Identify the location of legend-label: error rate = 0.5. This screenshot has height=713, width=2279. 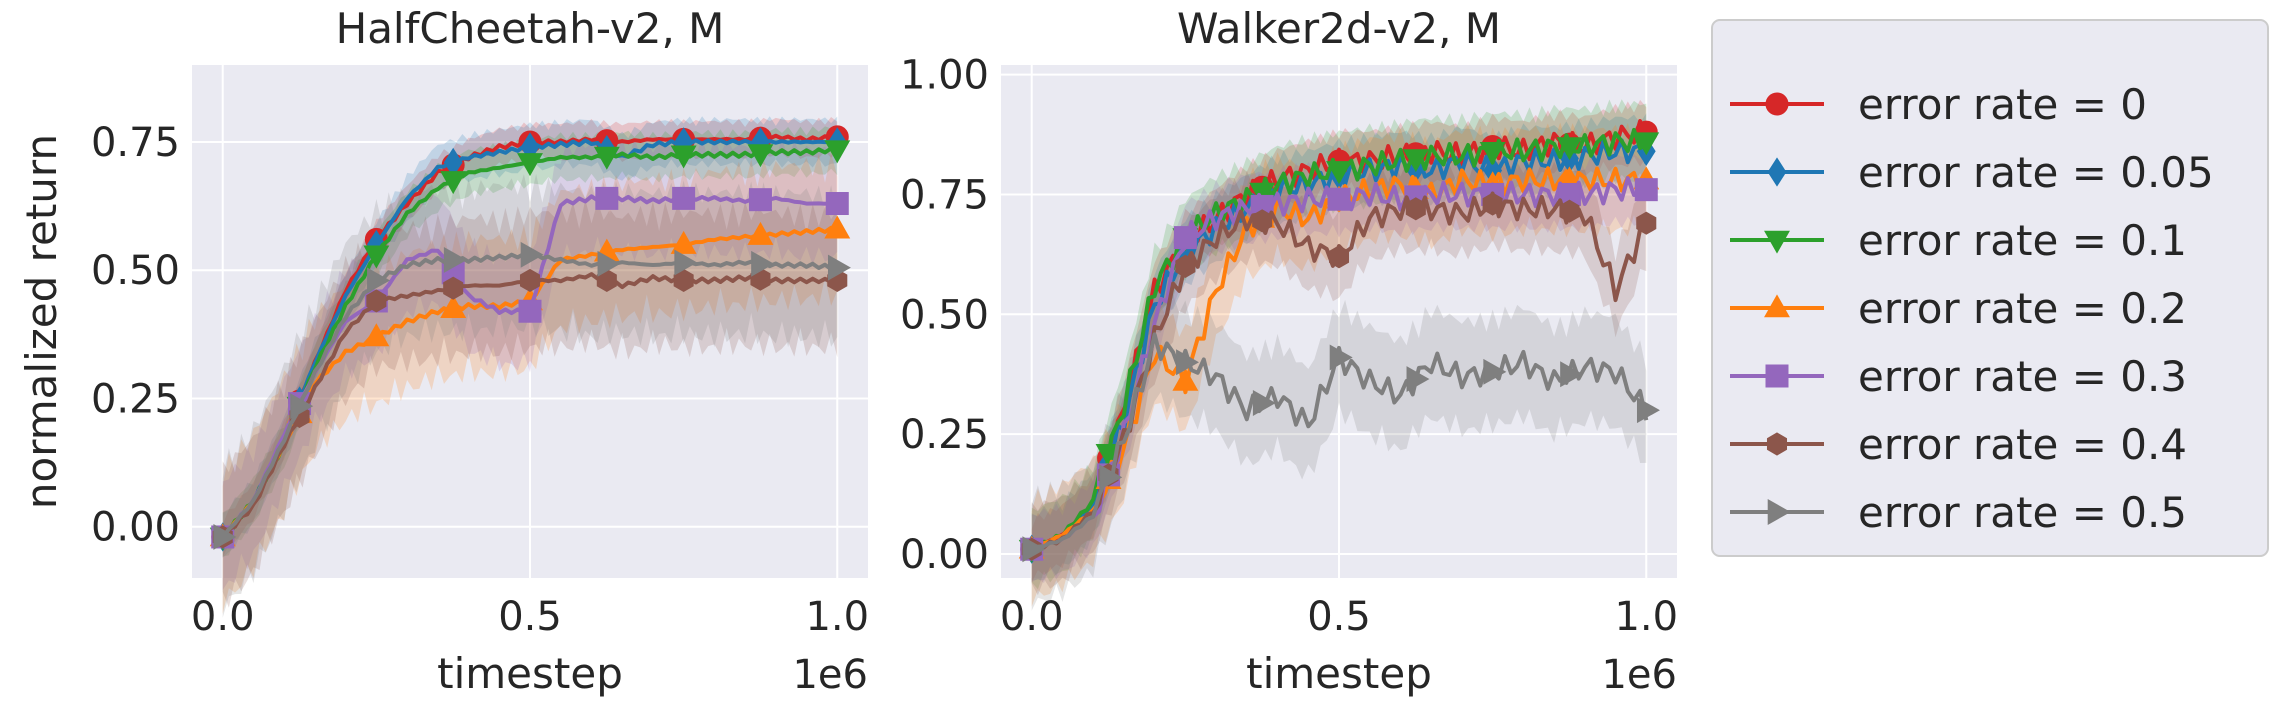
(2022, 512).